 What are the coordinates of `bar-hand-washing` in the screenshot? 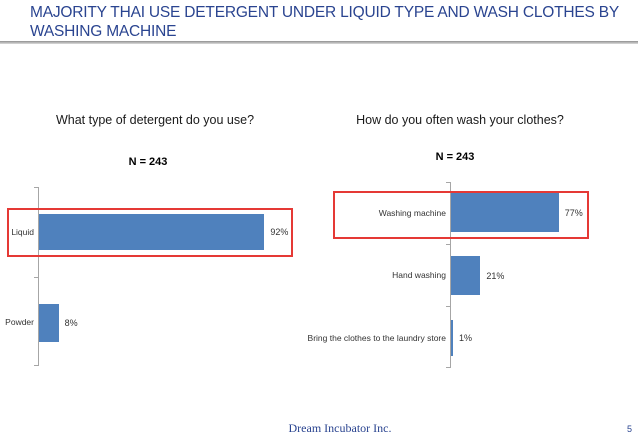 It's located at (466, 275).